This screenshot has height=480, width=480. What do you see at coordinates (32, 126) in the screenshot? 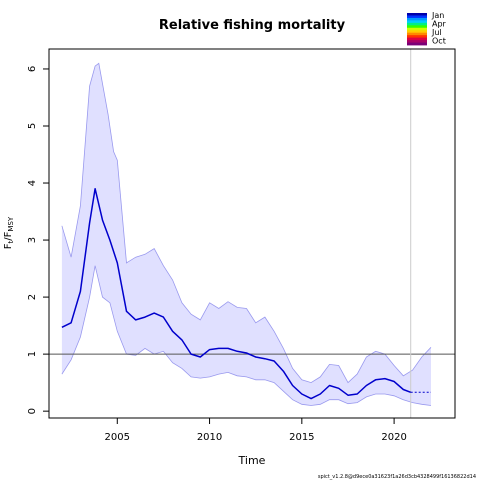
I see `y-tick-label: 5` at bounding box center [32, 126].